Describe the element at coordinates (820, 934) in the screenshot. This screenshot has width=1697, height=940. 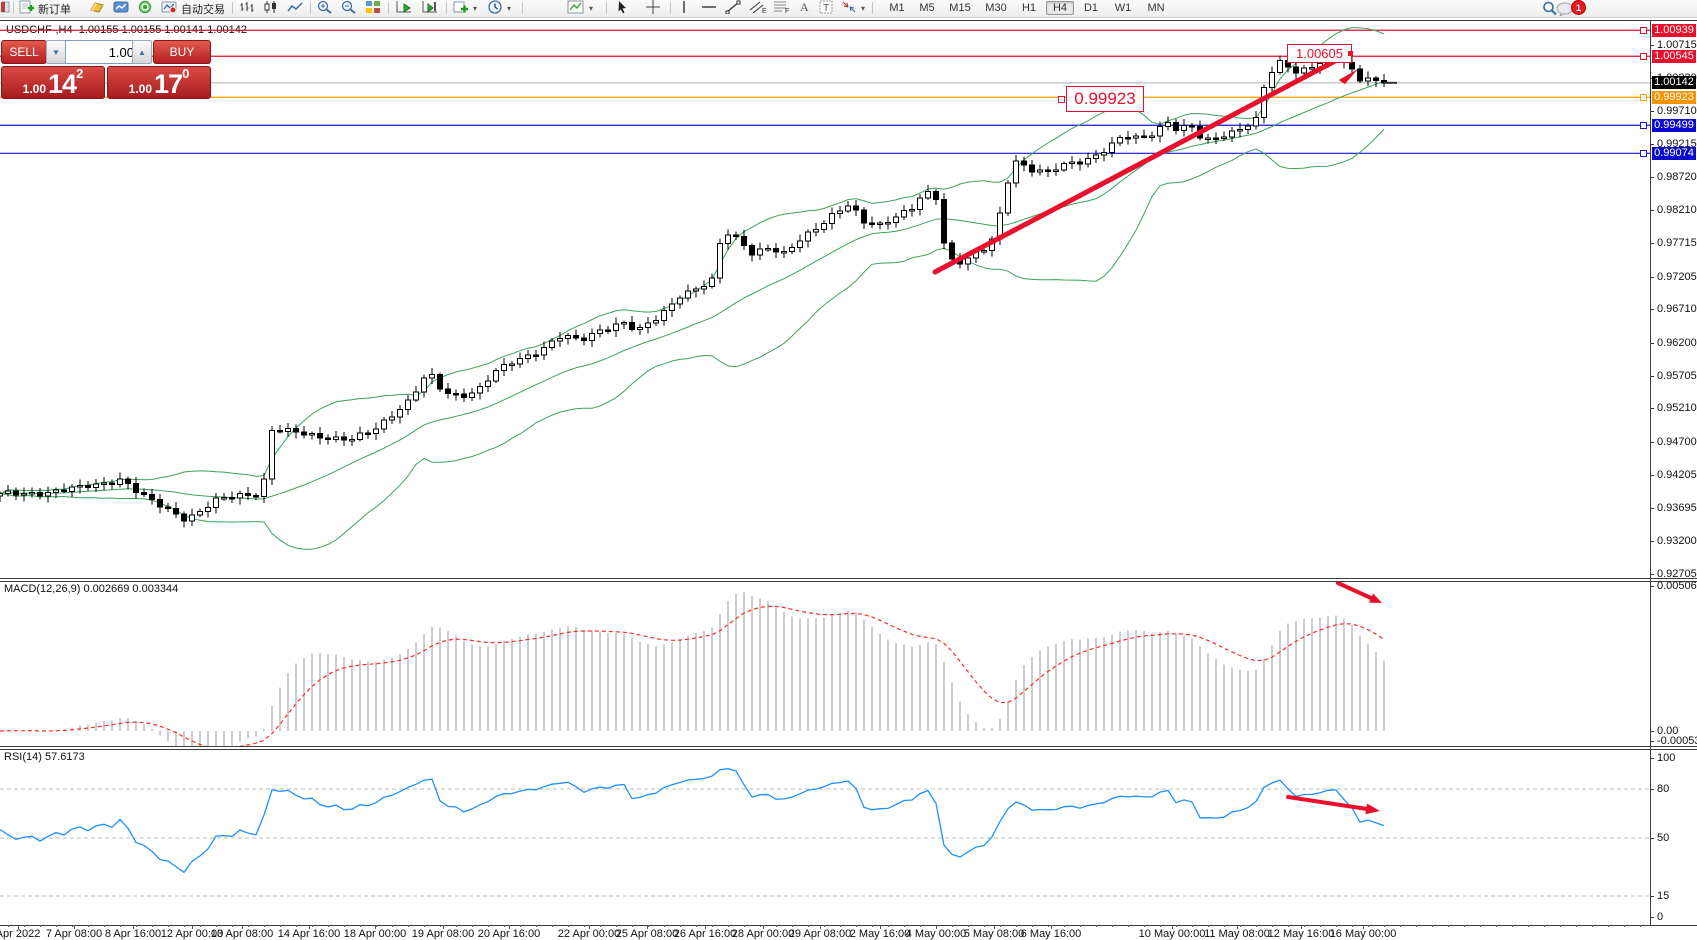
I see `time-label: 29 Apr 08:00` at that location.